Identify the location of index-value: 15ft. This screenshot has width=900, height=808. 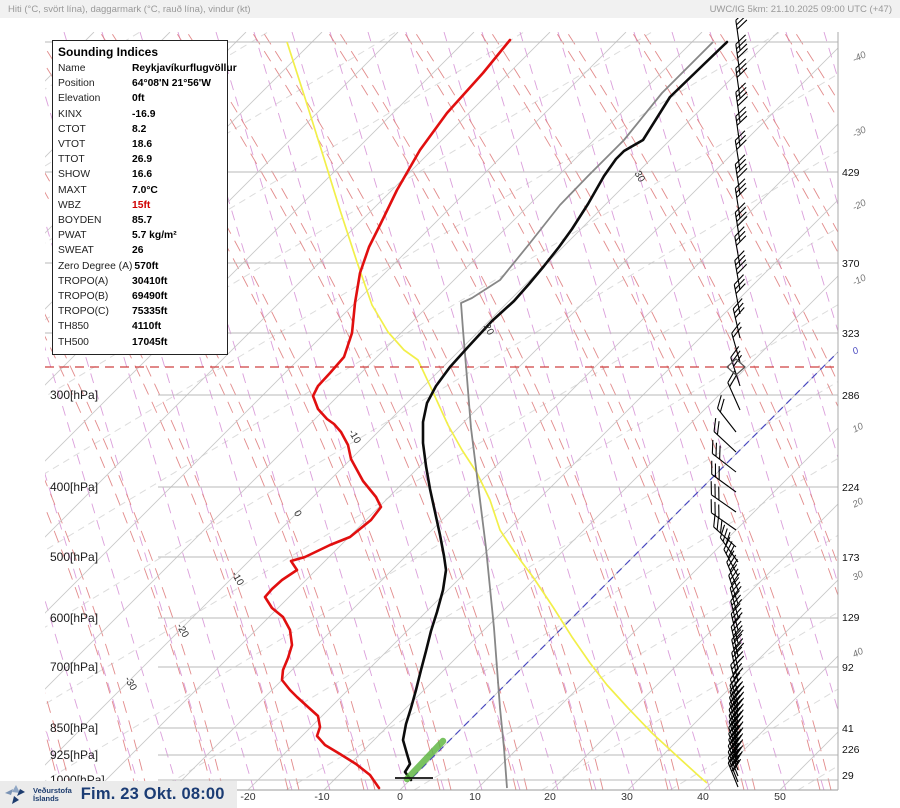
(141, 205).